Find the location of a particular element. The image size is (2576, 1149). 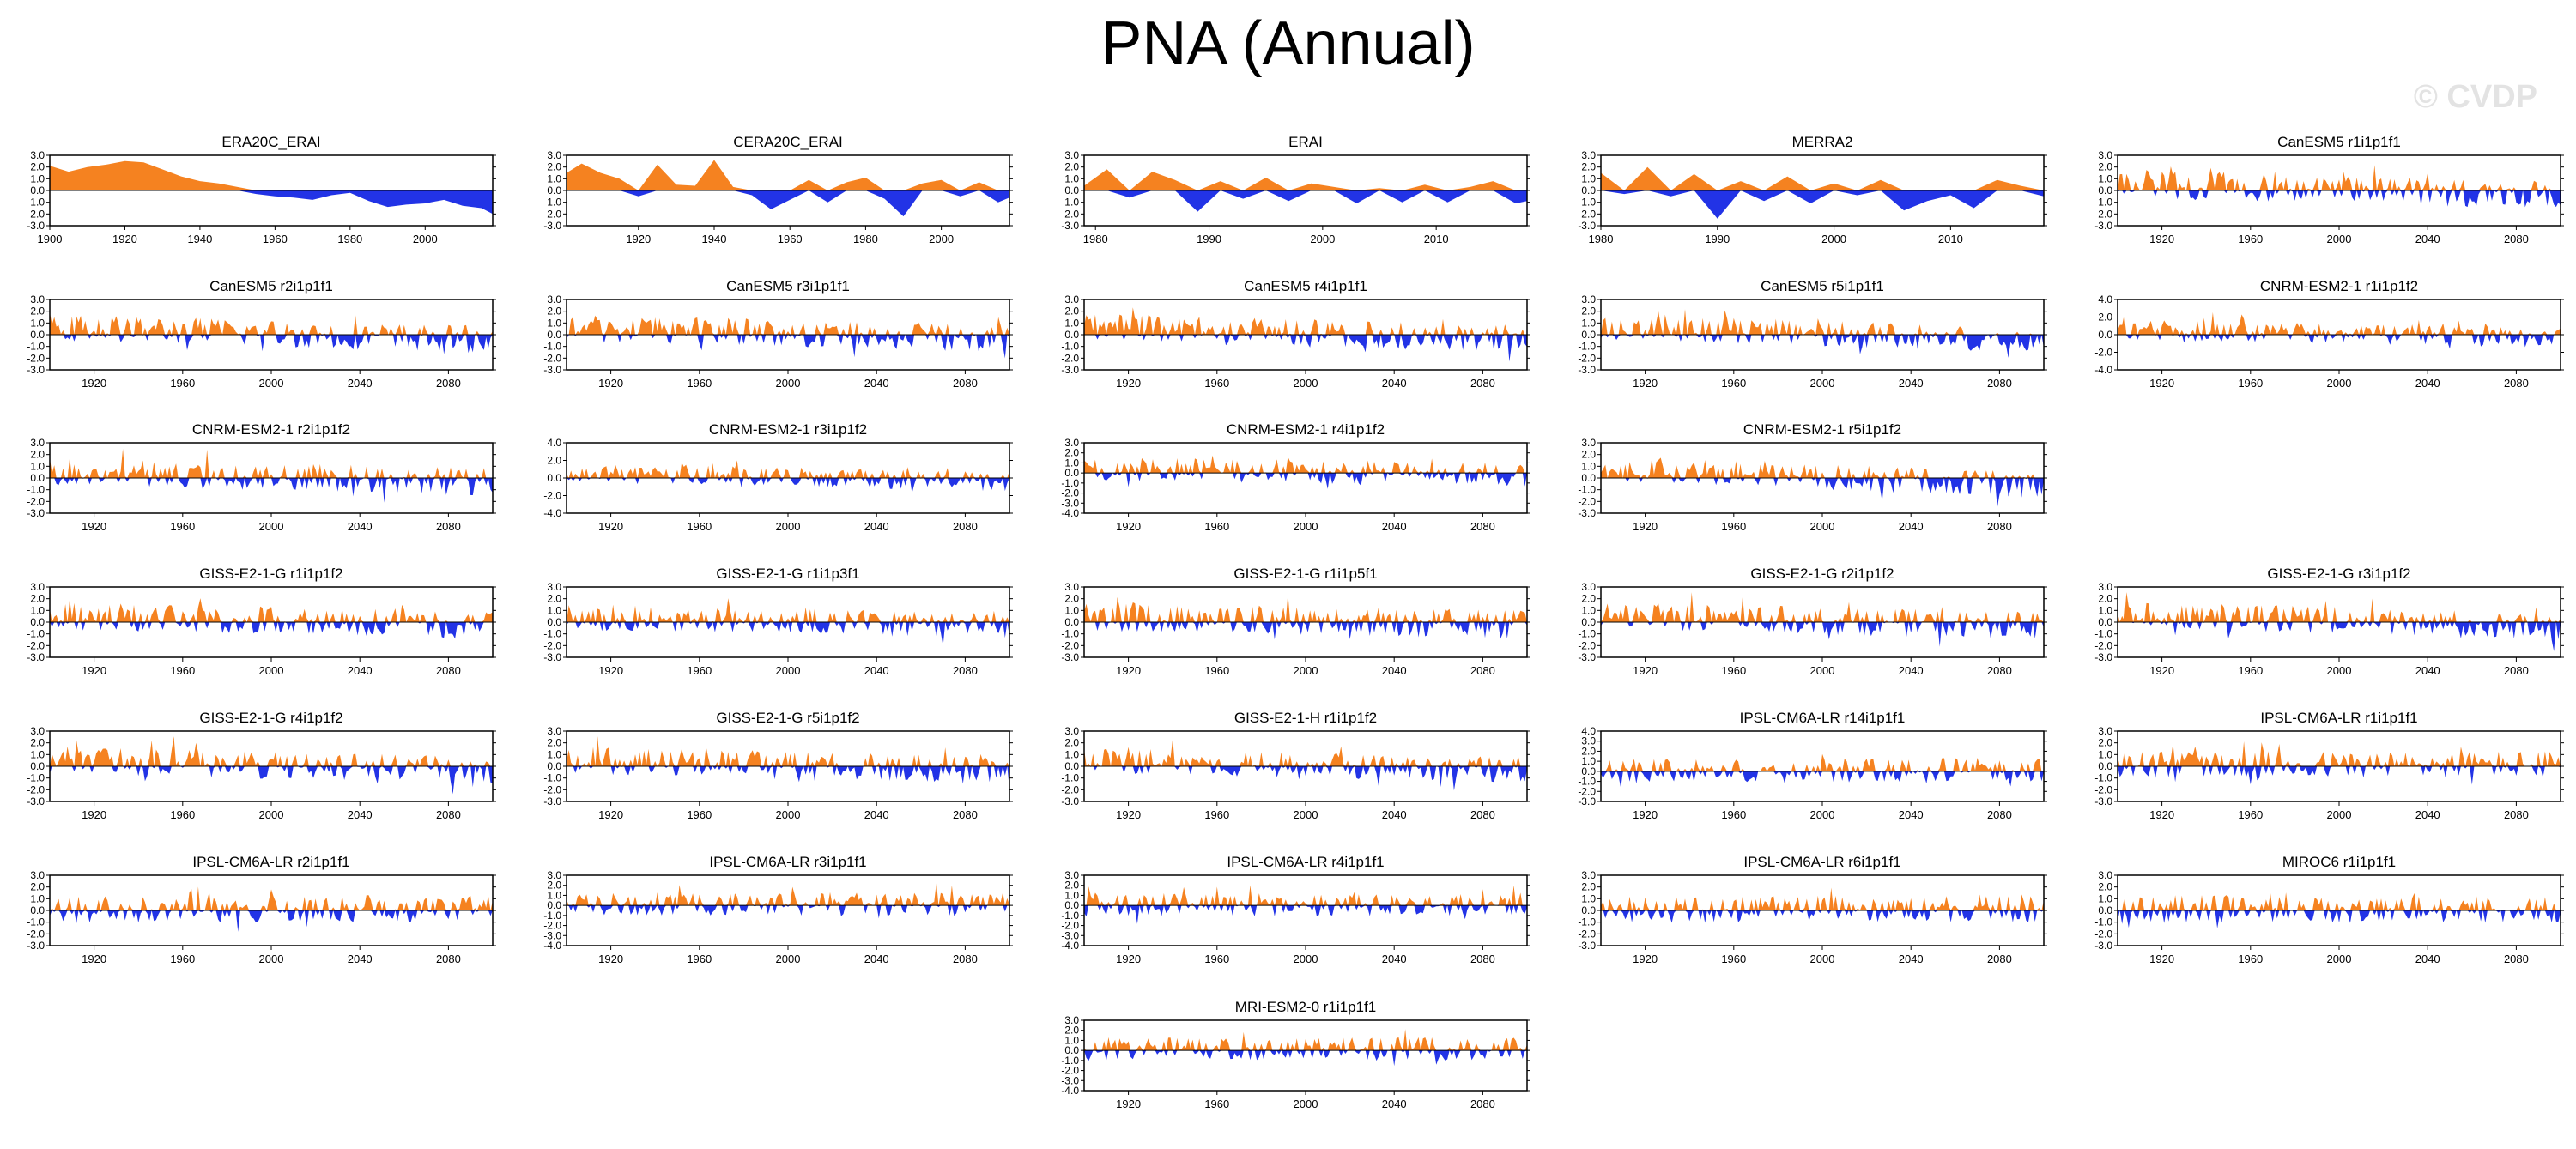

x-tick-label: 1900 is located at coordinates (50, 239).